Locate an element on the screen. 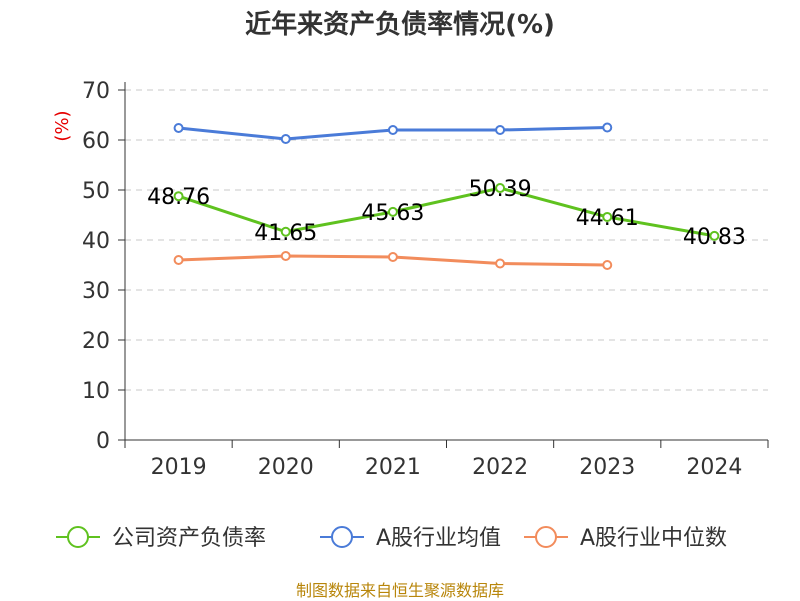  y-tick-label: 20 is located at coordinates (96, 341).